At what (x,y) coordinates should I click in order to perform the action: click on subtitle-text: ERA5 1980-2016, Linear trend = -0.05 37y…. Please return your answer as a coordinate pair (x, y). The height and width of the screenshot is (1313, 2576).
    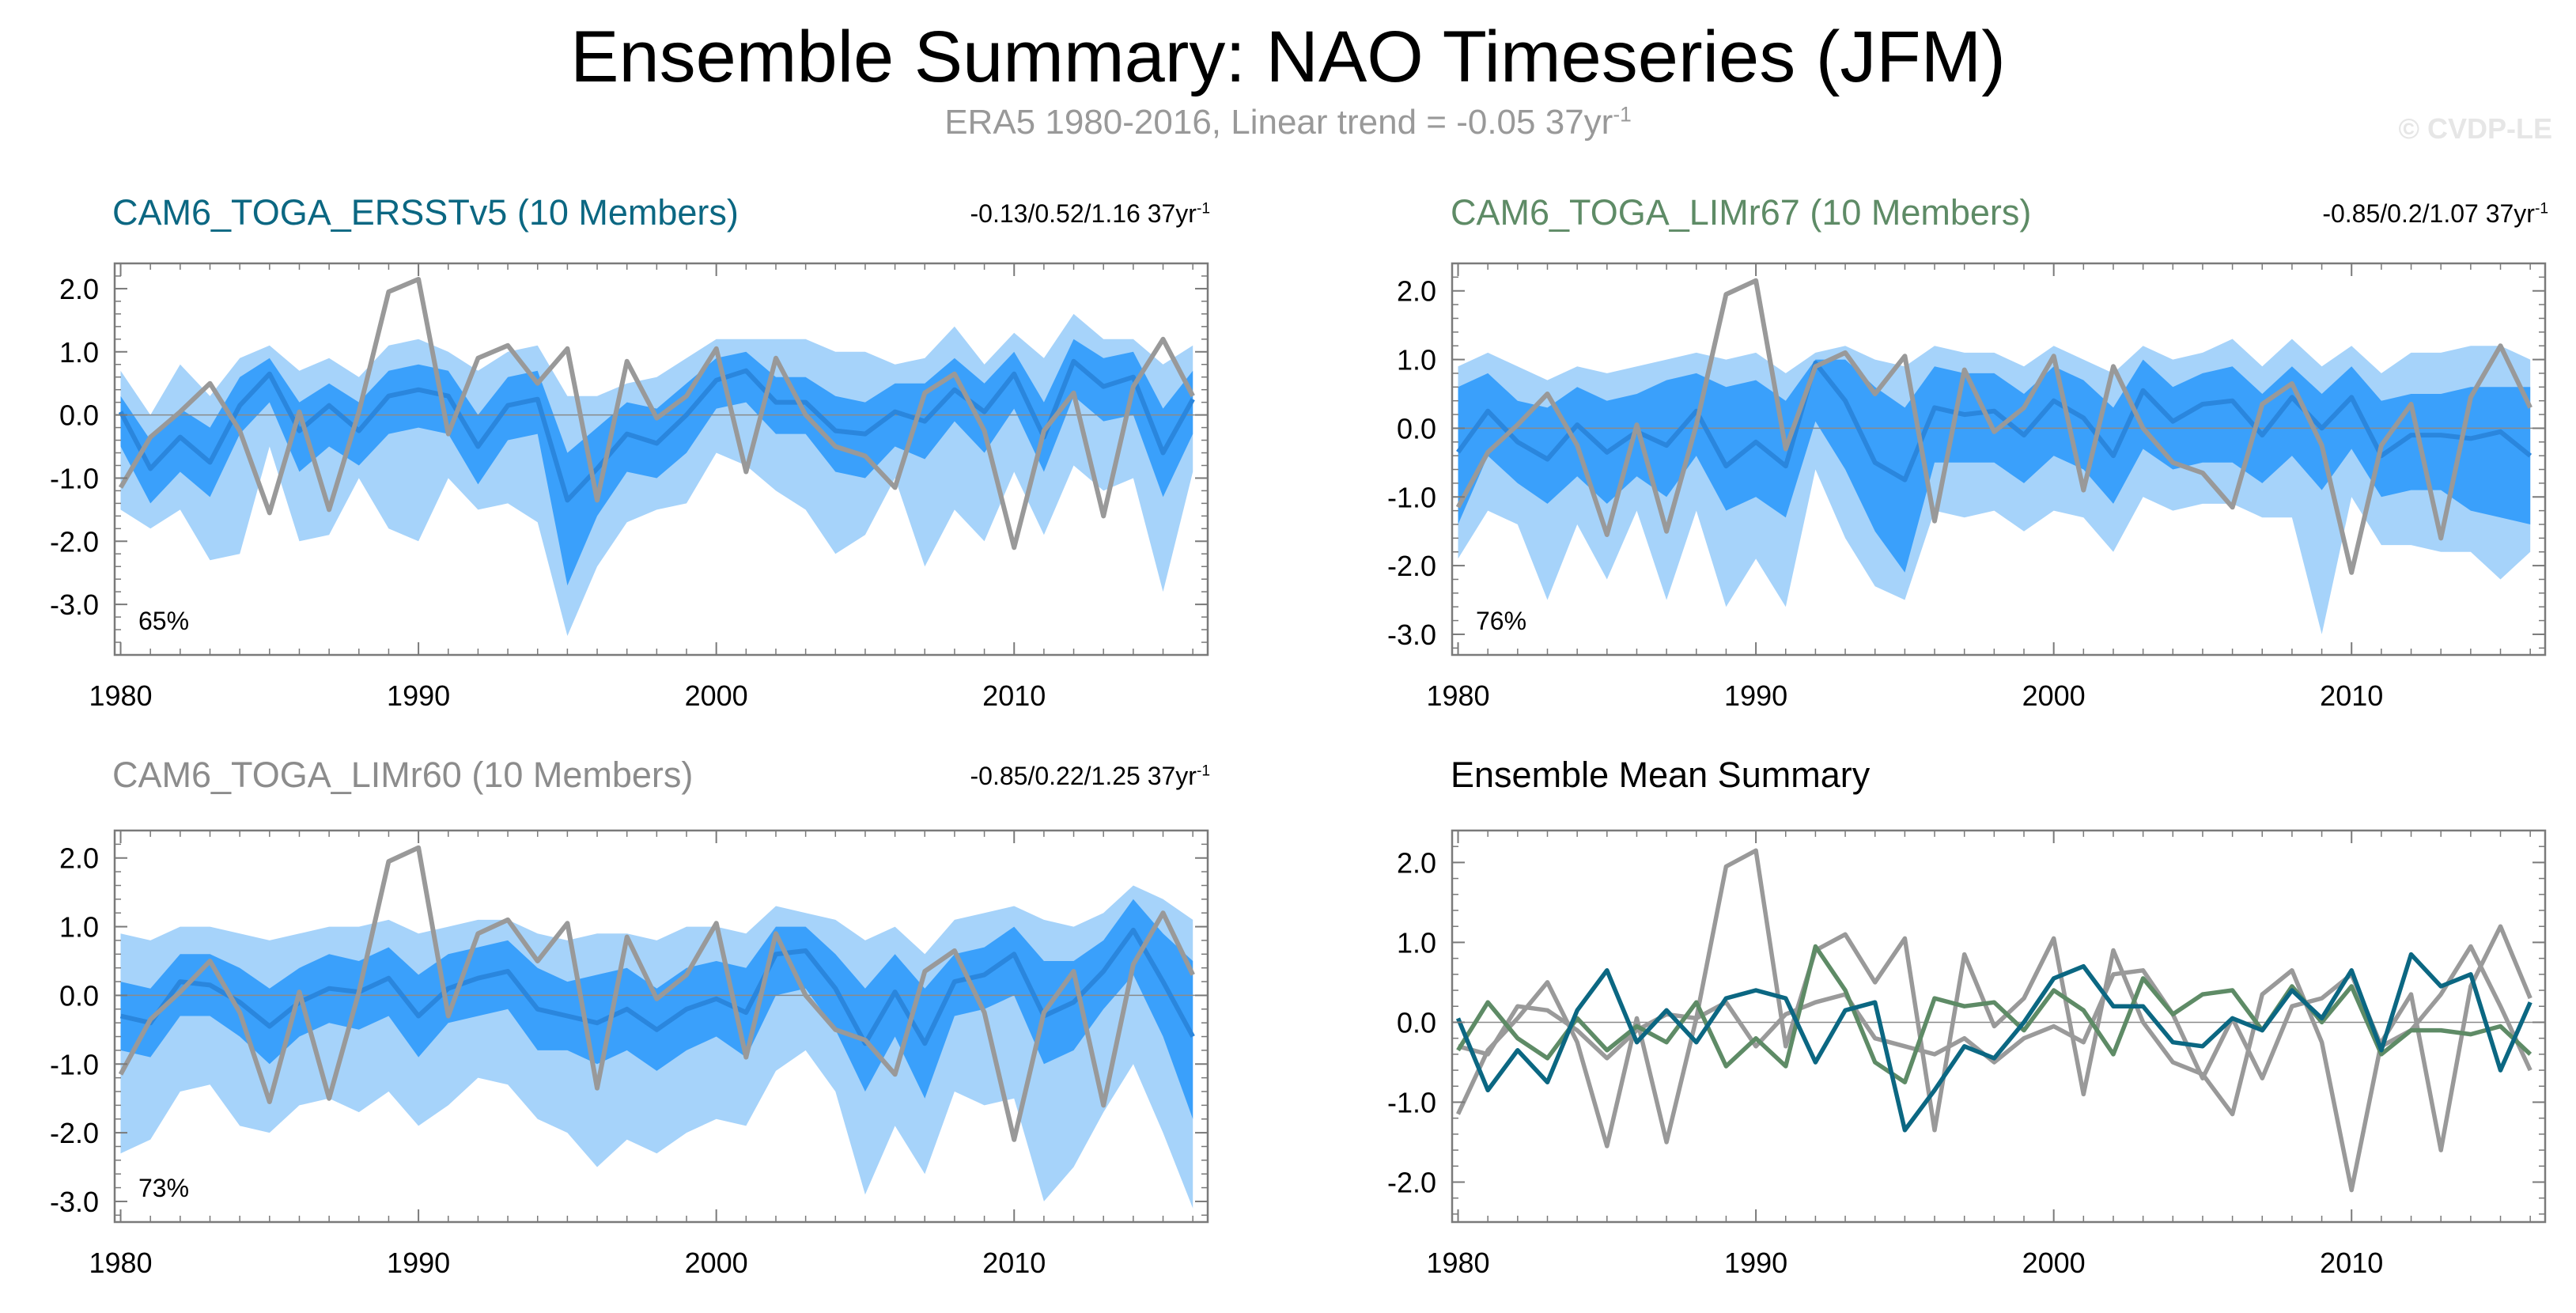
    Looking at the image, I should click on (1279, 122).